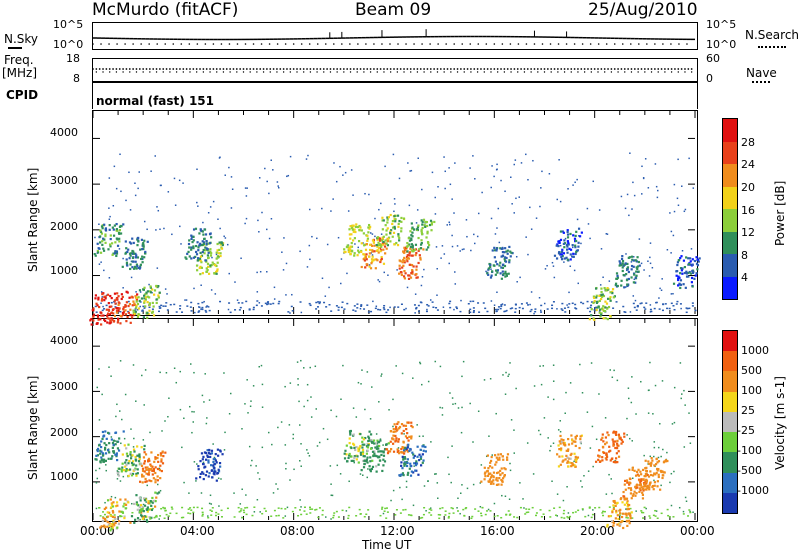 This screenshot has height=554, width=800. What do you see at coordinates (15, 48) in the screenshot?
I see `nsky-line-marker` at bounding box center [15, 48].